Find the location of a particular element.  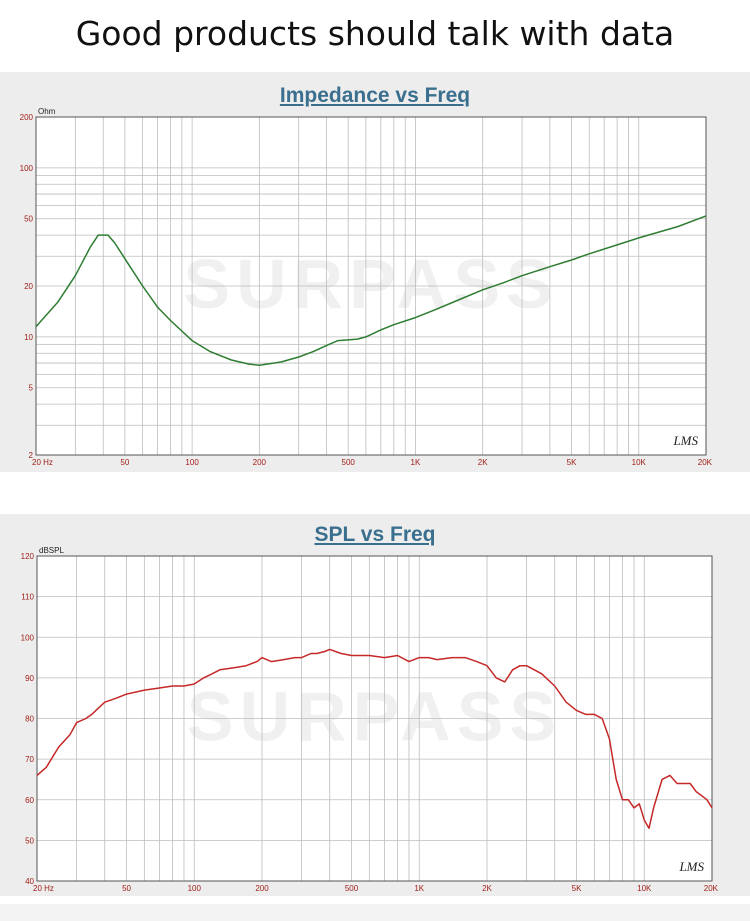

y-tick-label: 60 is located at coordinates (29, 800).